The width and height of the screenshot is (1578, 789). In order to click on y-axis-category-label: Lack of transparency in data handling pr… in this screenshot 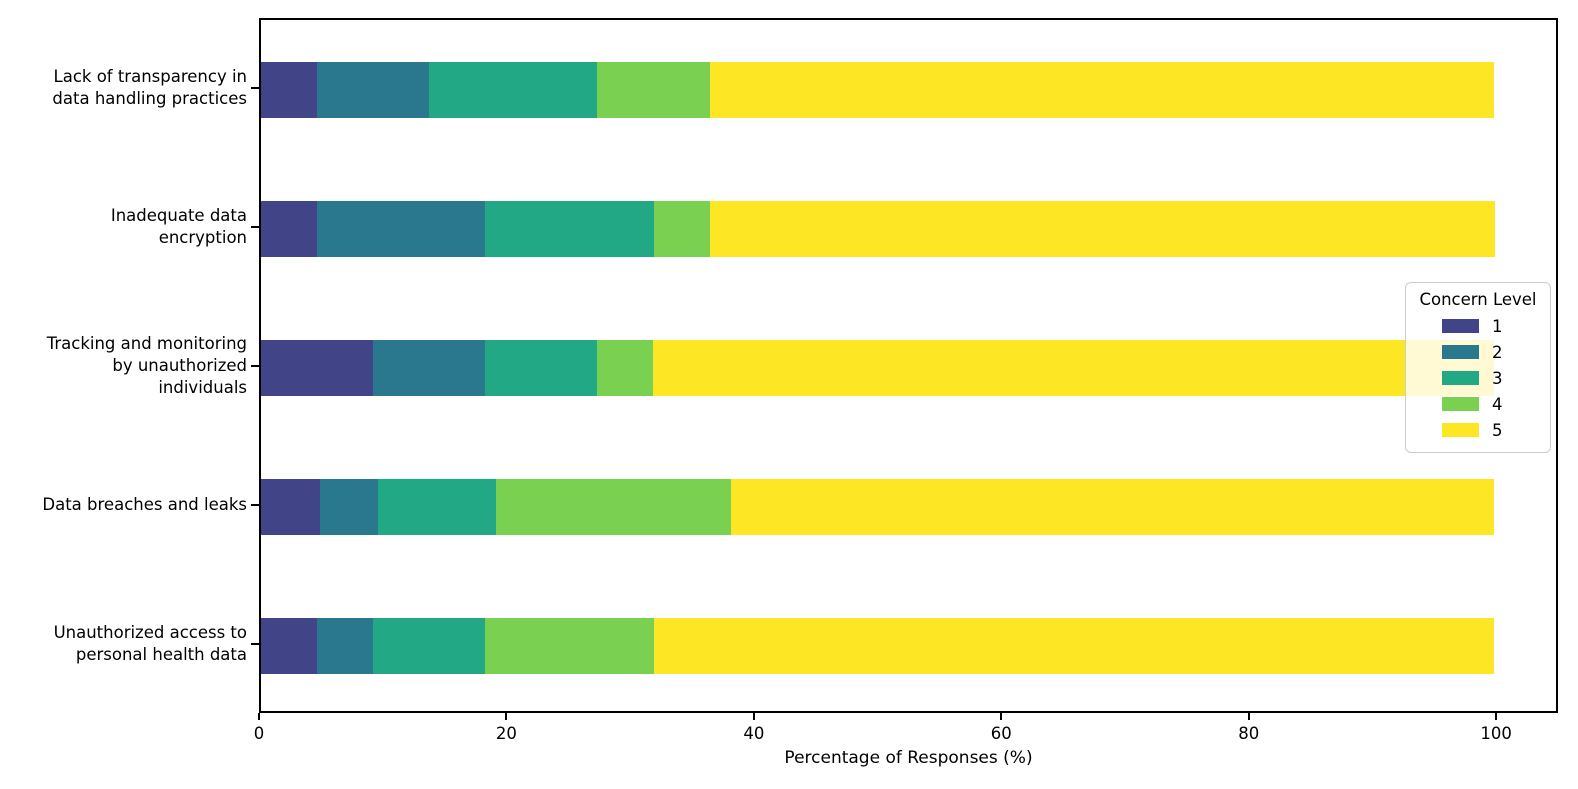, I will do `click(149, 87)`.